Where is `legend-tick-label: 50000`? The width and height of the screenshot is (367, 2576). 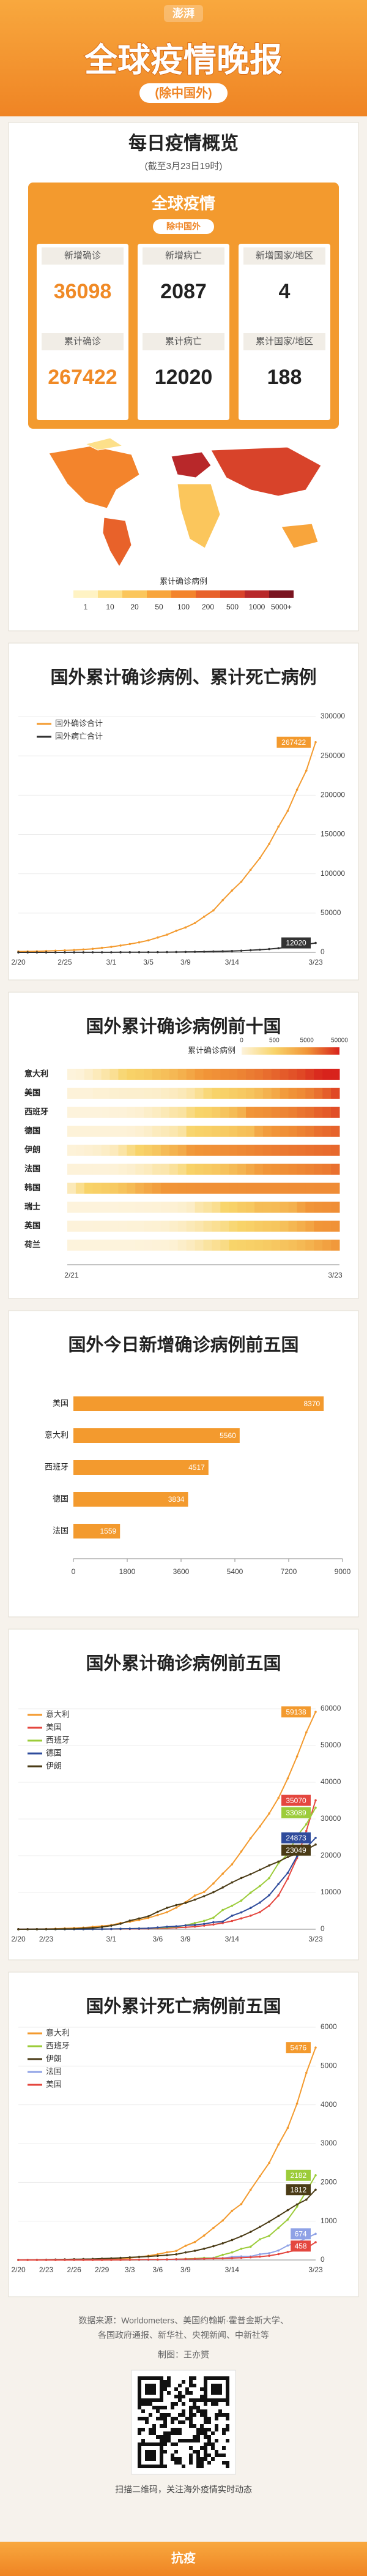
legend-tick-label: 50000 is located at coordinates (339, 1041).